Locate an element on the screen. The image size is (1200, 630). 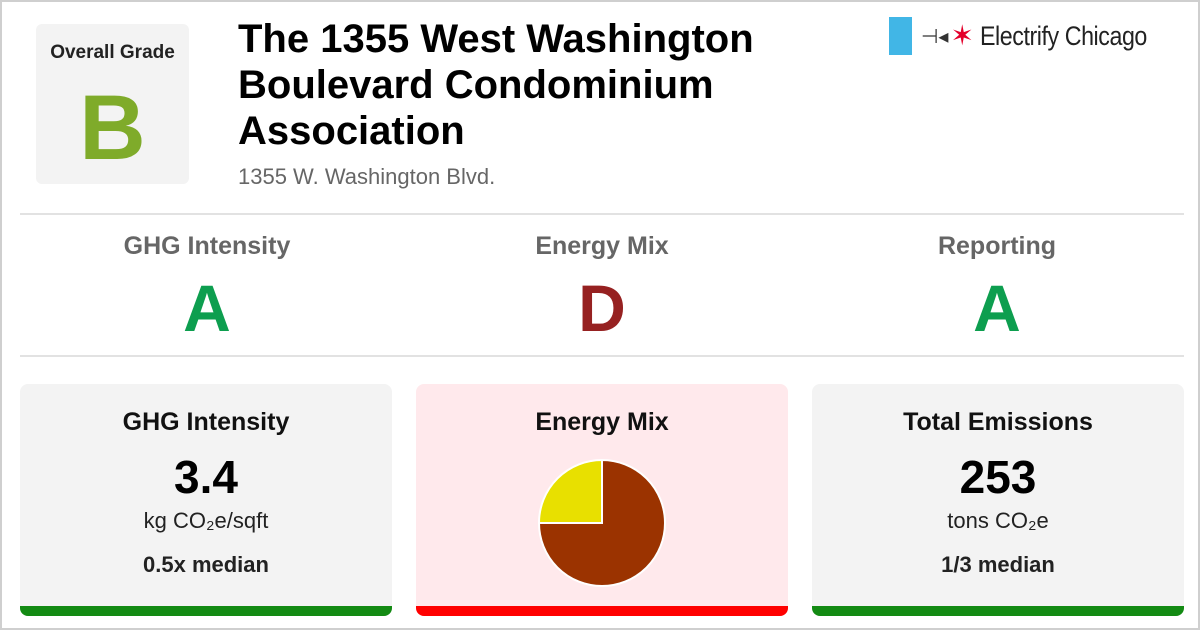
grade-reporting: Reporting A is located at coordinates (997, 286).